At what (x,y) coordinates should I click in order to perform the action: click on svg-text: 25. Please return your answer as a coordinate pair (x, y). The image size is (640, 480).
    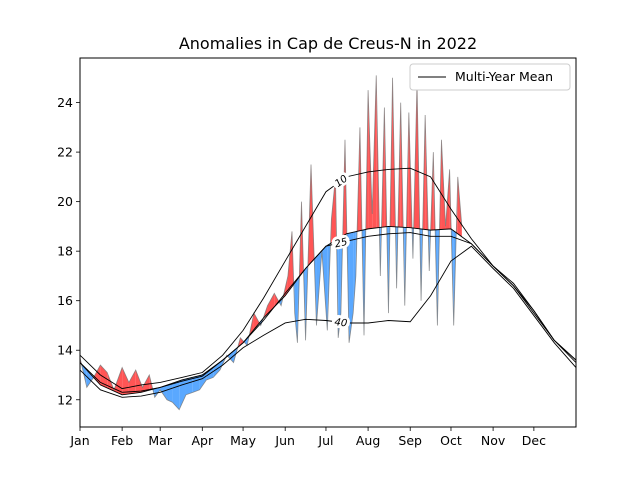
    Looking at the image, I should click on (341, 244).